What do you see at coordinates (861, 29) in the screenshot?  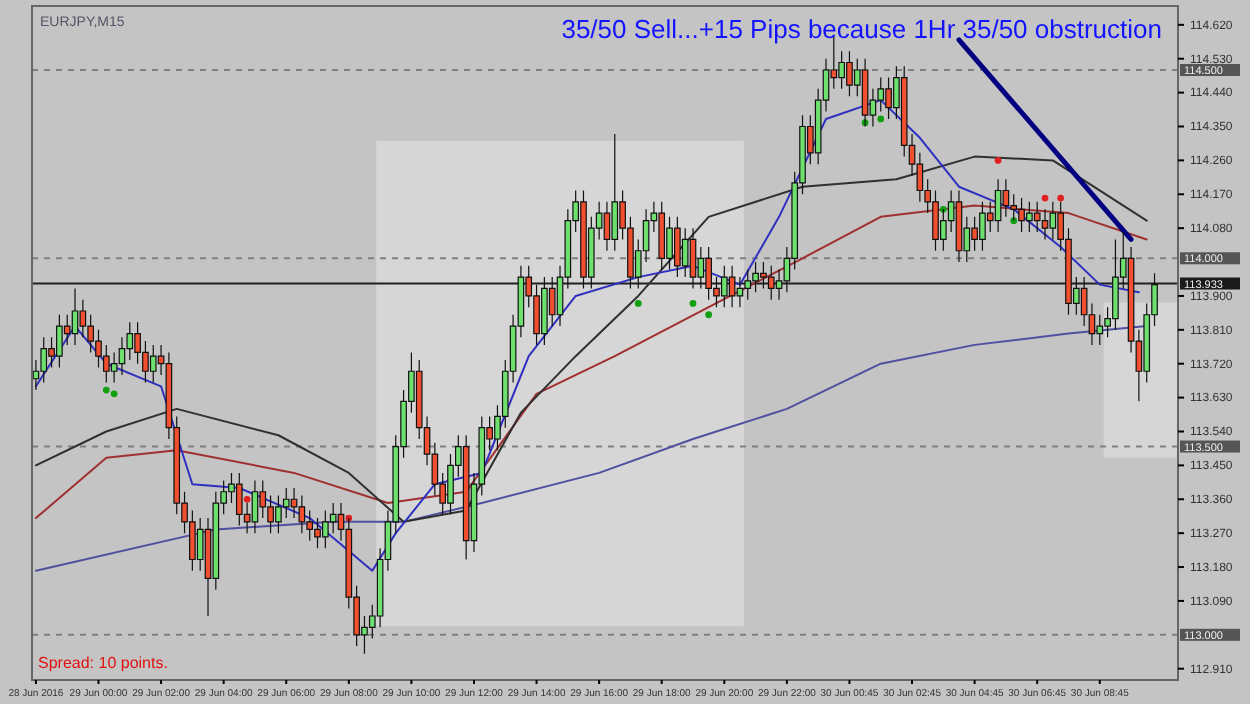 I see `annotation: 35/50 Sell...+15 Pips because 1Hr 35/50 obstruction` at bounding box center [861, 29].